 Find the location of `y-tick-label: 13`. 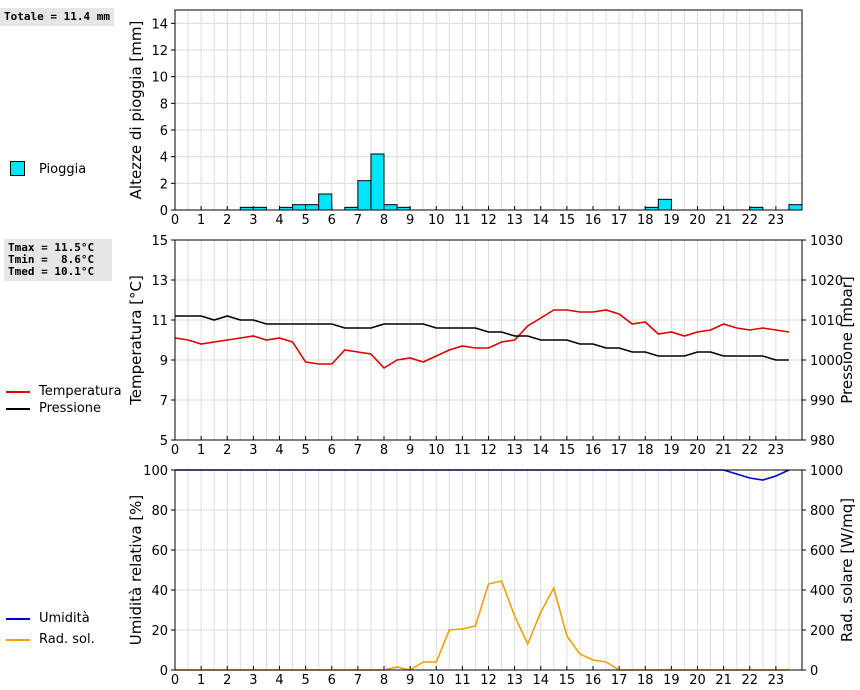

y-tick-label: 13 is located at coordinates (159, 281).